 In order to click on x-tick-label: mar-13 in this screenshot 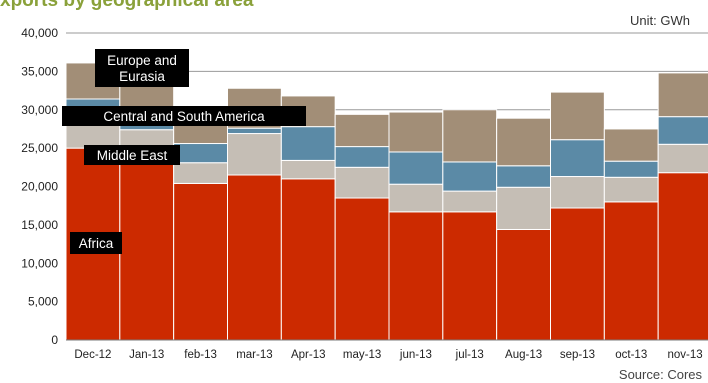, I will do `click(254, 355)`.